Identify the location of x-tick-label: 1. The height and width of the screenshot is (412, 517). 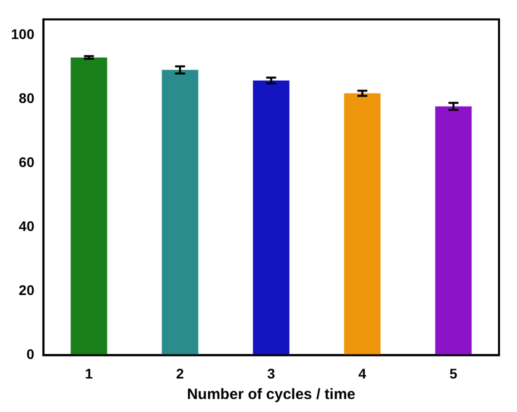
(89, 373).